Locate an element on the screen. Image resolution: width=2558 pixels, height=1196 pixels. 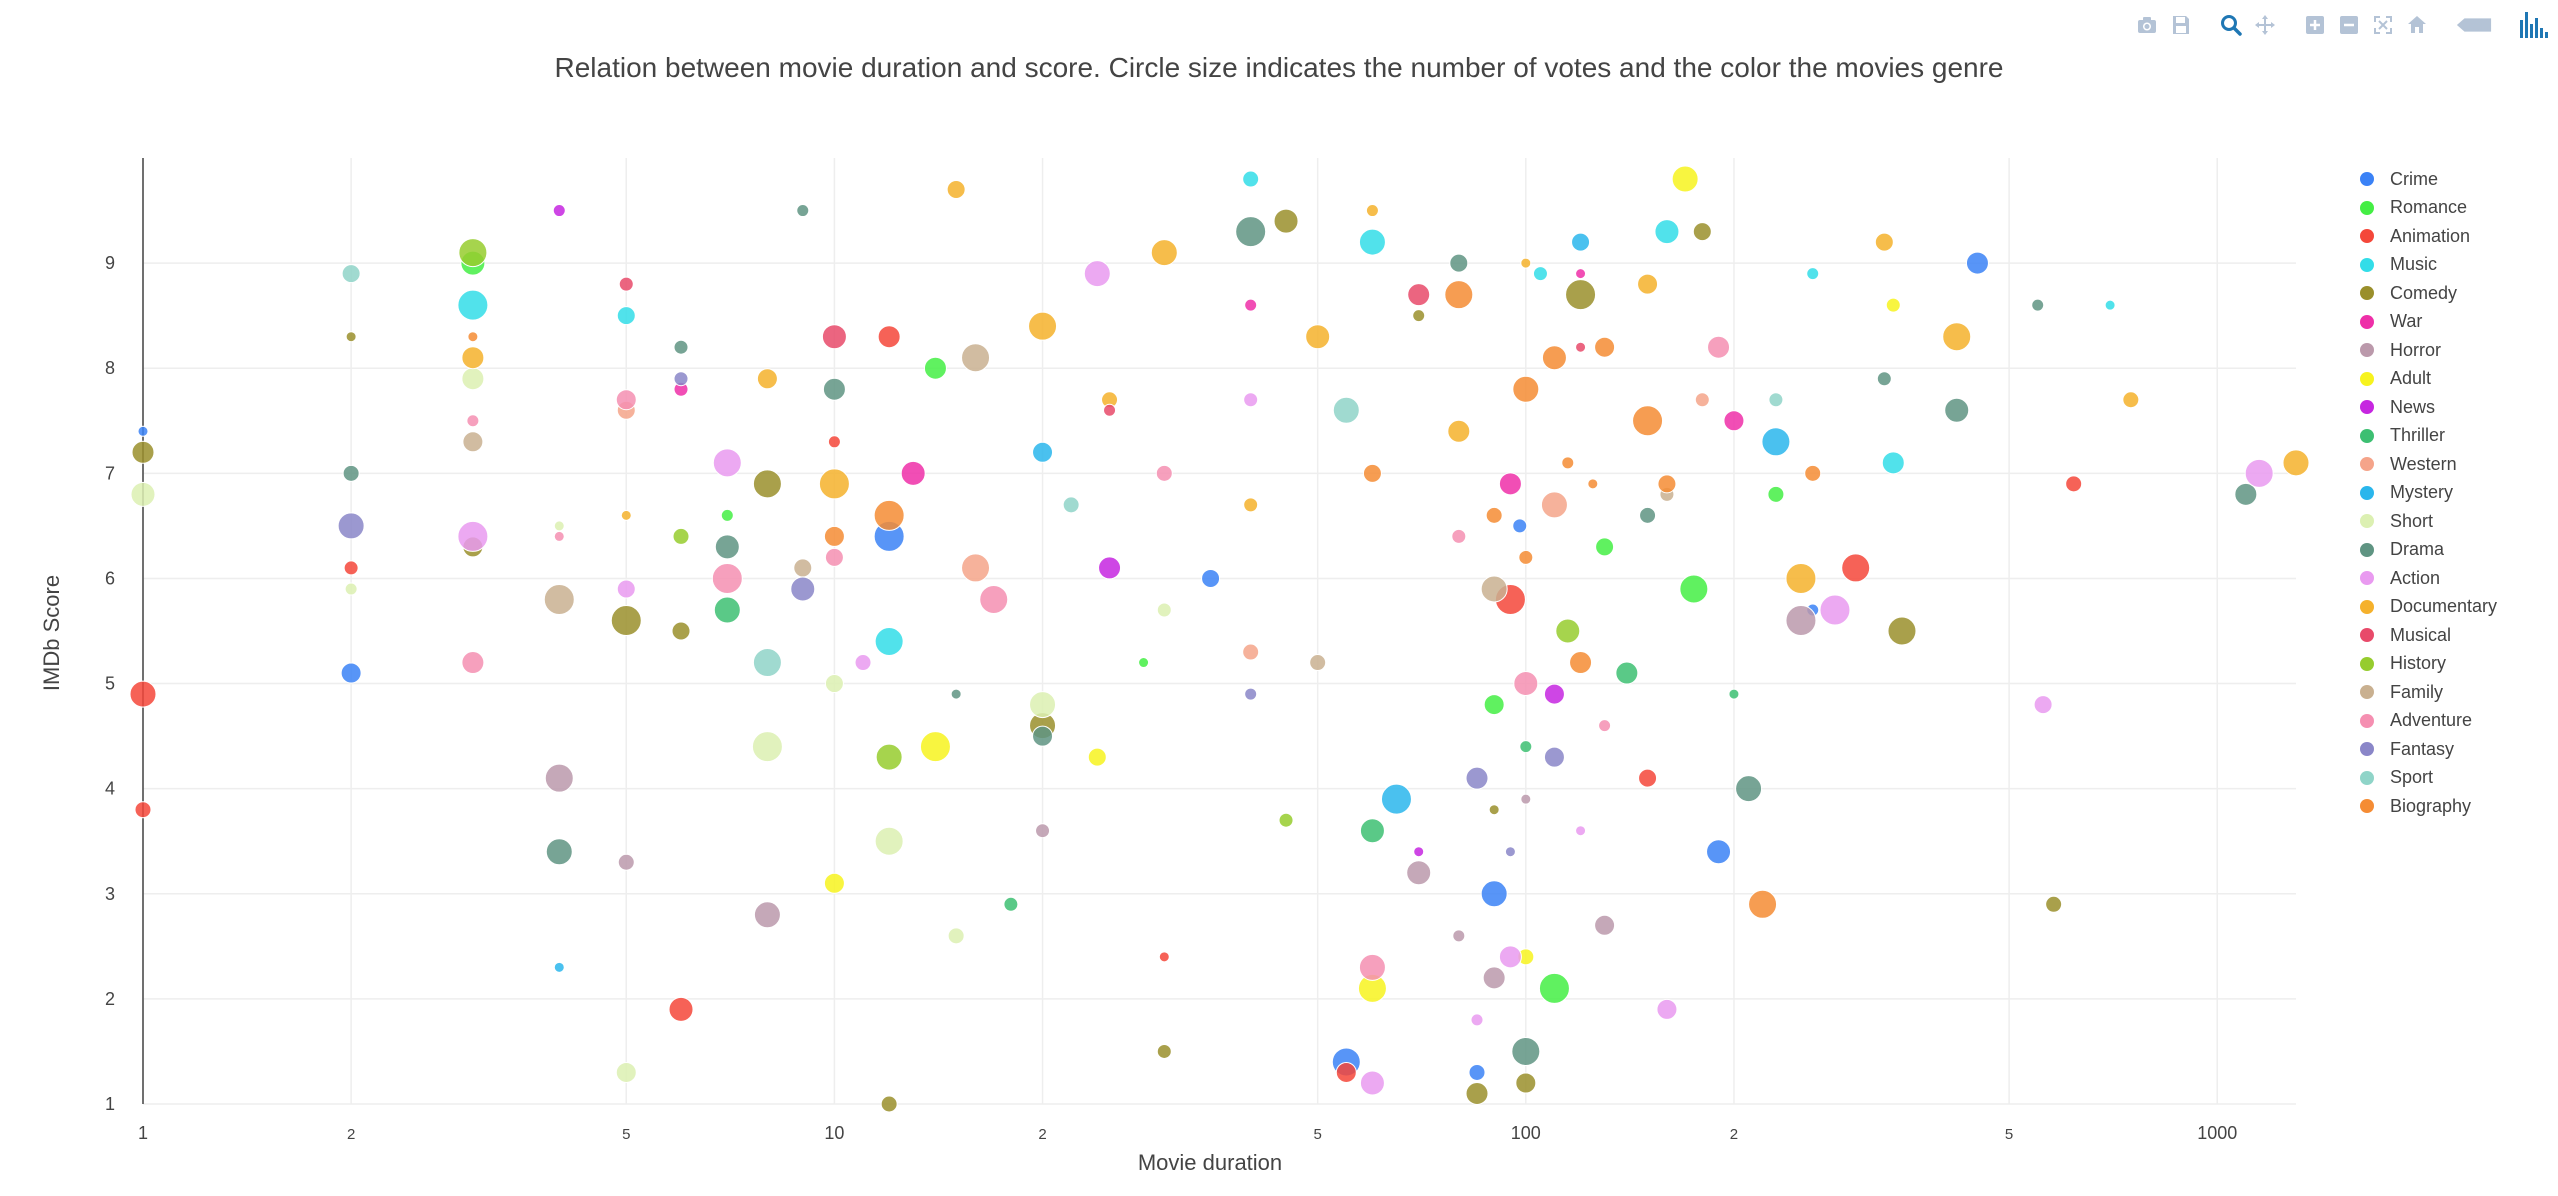
legend-item-musical: Musical is located at coordinates (2451, 635).